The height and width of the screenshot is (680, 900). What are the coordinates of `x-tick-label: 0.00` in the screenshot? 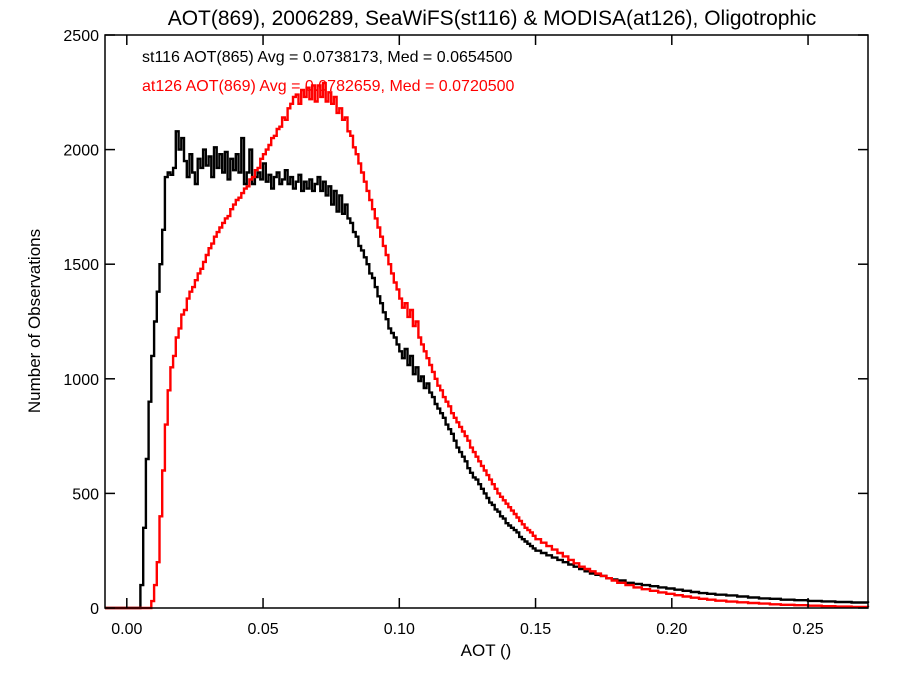 It's located at (126, 629).